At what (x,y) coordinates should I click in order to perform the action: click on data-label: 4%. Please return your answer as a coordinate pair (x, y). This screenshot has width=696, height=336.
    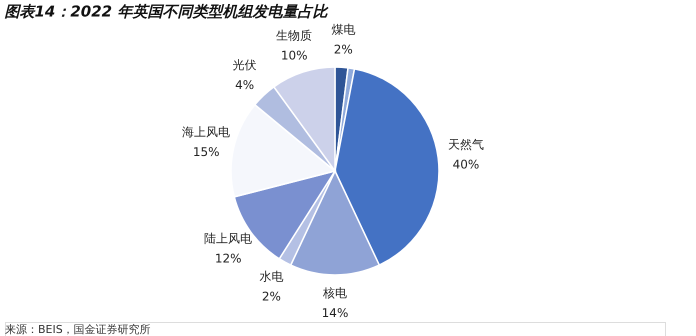
    Looking at the image, I should click on (244, 85).